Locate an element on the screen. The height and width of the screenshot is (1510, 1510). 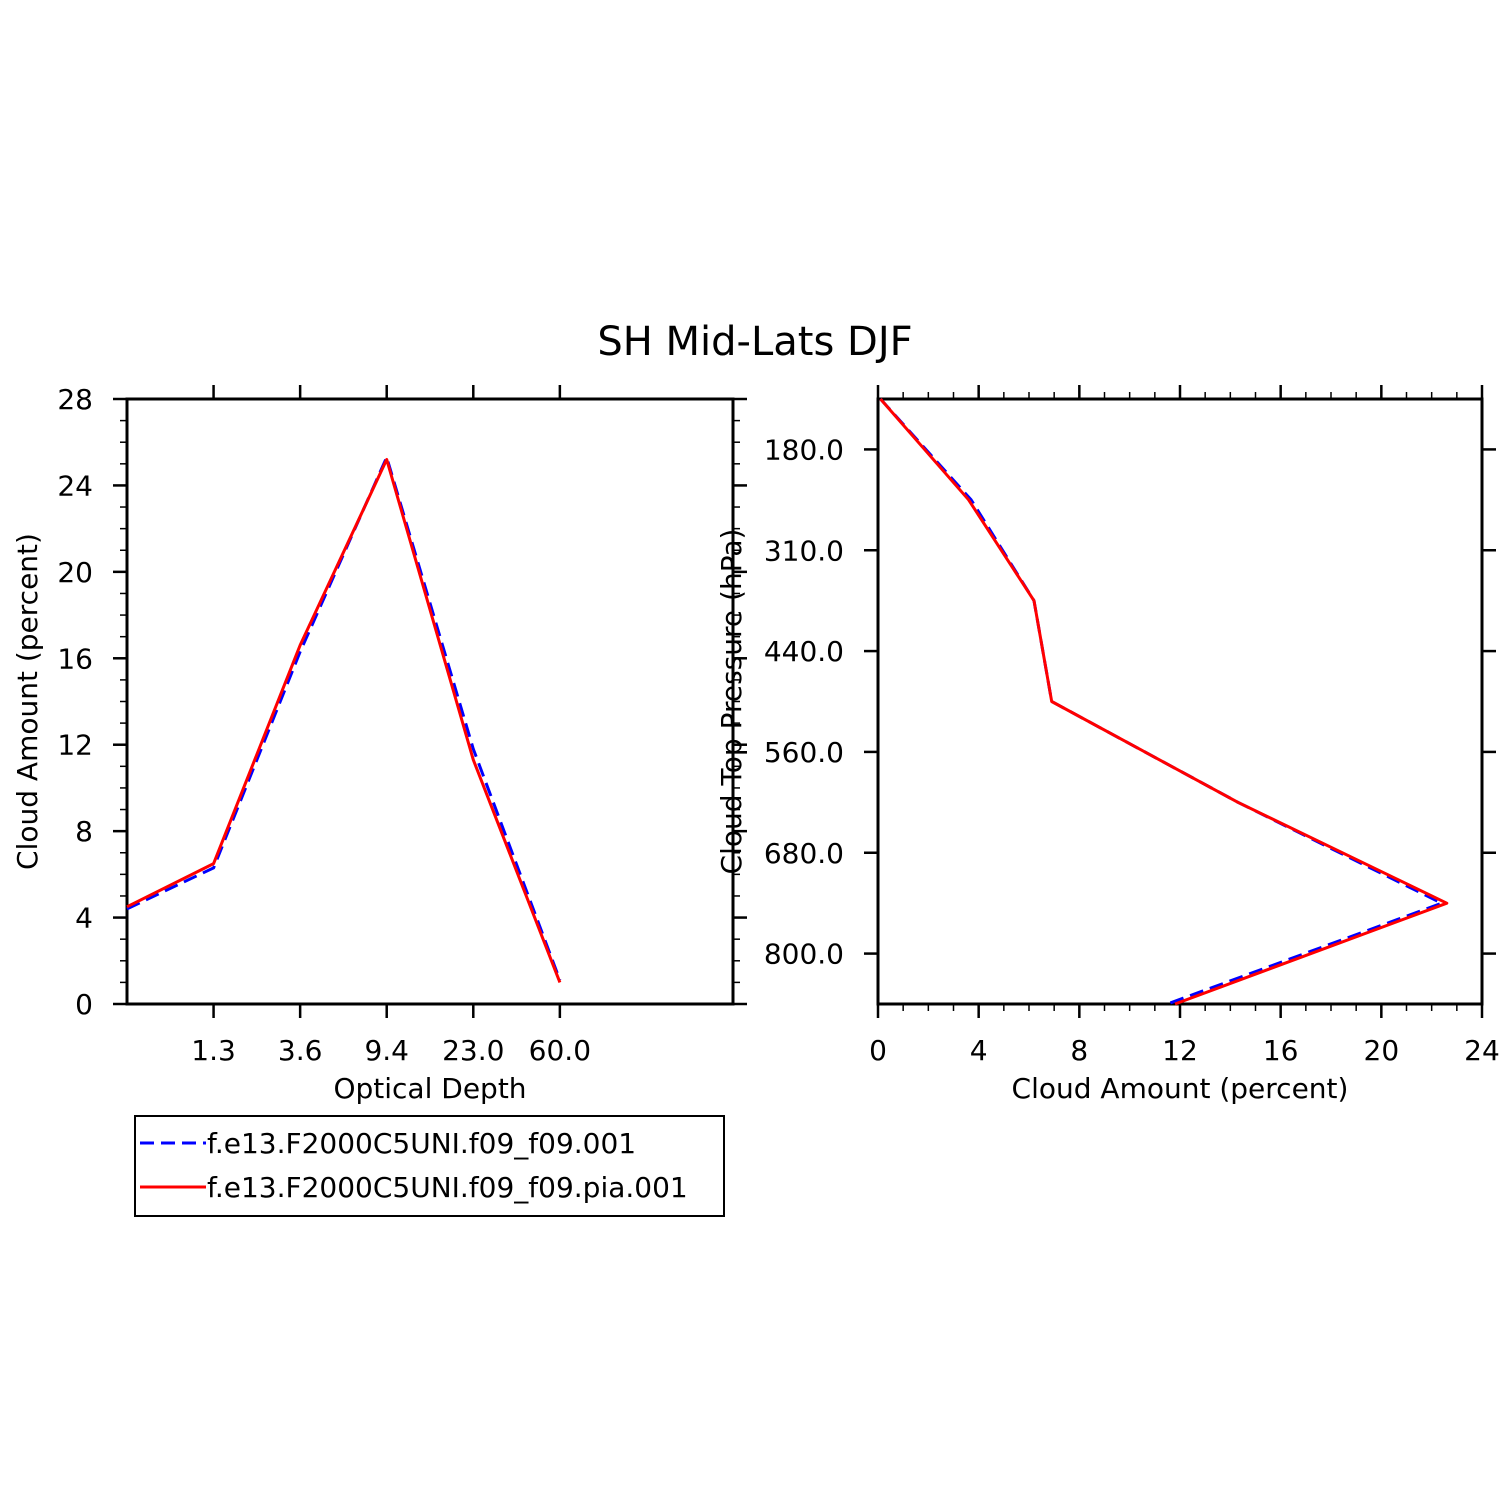
legend-label-series1: f.e13.F2000C5UNI.f09_f09.001 is located at coordinates (421, 1143).